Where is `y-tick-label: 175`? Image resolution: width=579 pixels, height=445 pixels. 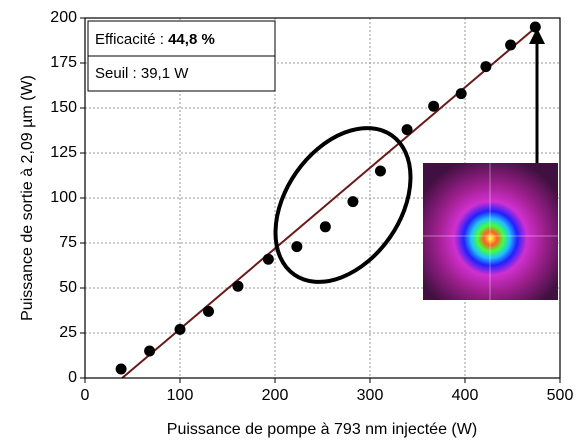
y-tick-label: 175 is located at coordinates (63, 62).